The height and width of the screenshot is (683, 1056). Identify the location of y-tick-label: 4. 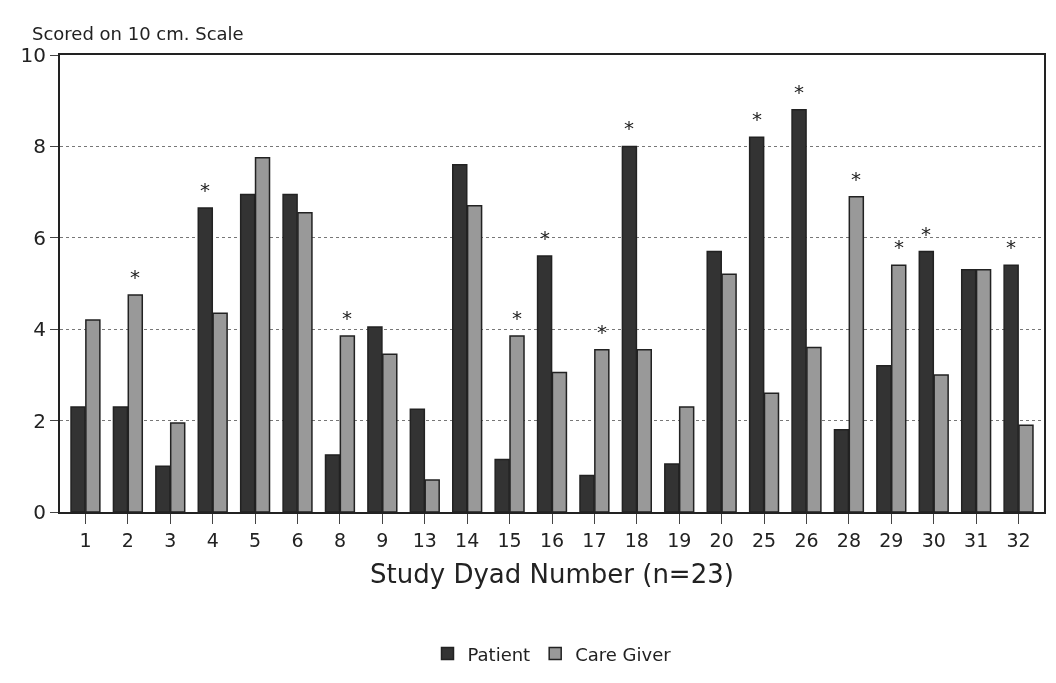
(39, 329).